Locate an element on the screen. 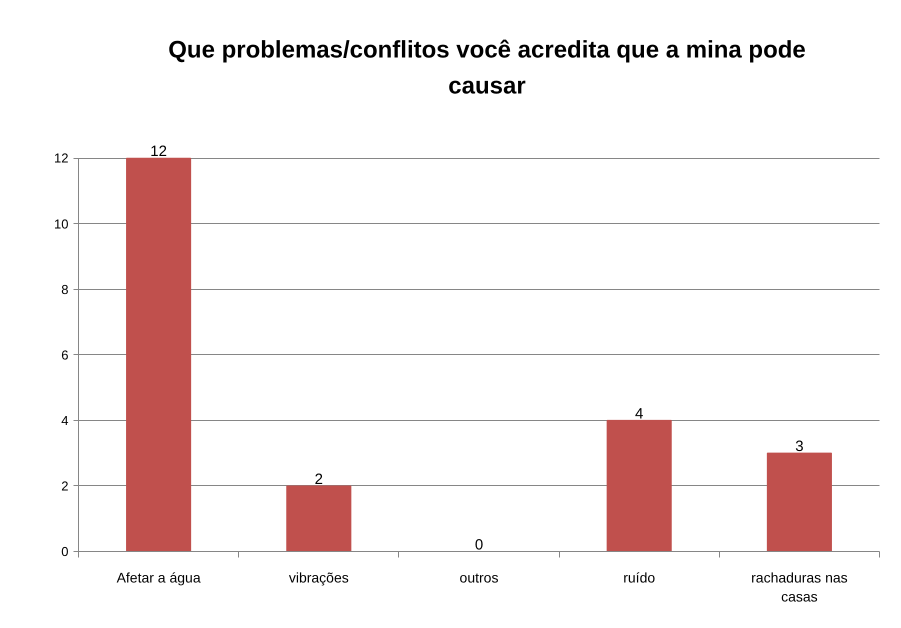  data-label: 12 is located at coordinates (158, 151).